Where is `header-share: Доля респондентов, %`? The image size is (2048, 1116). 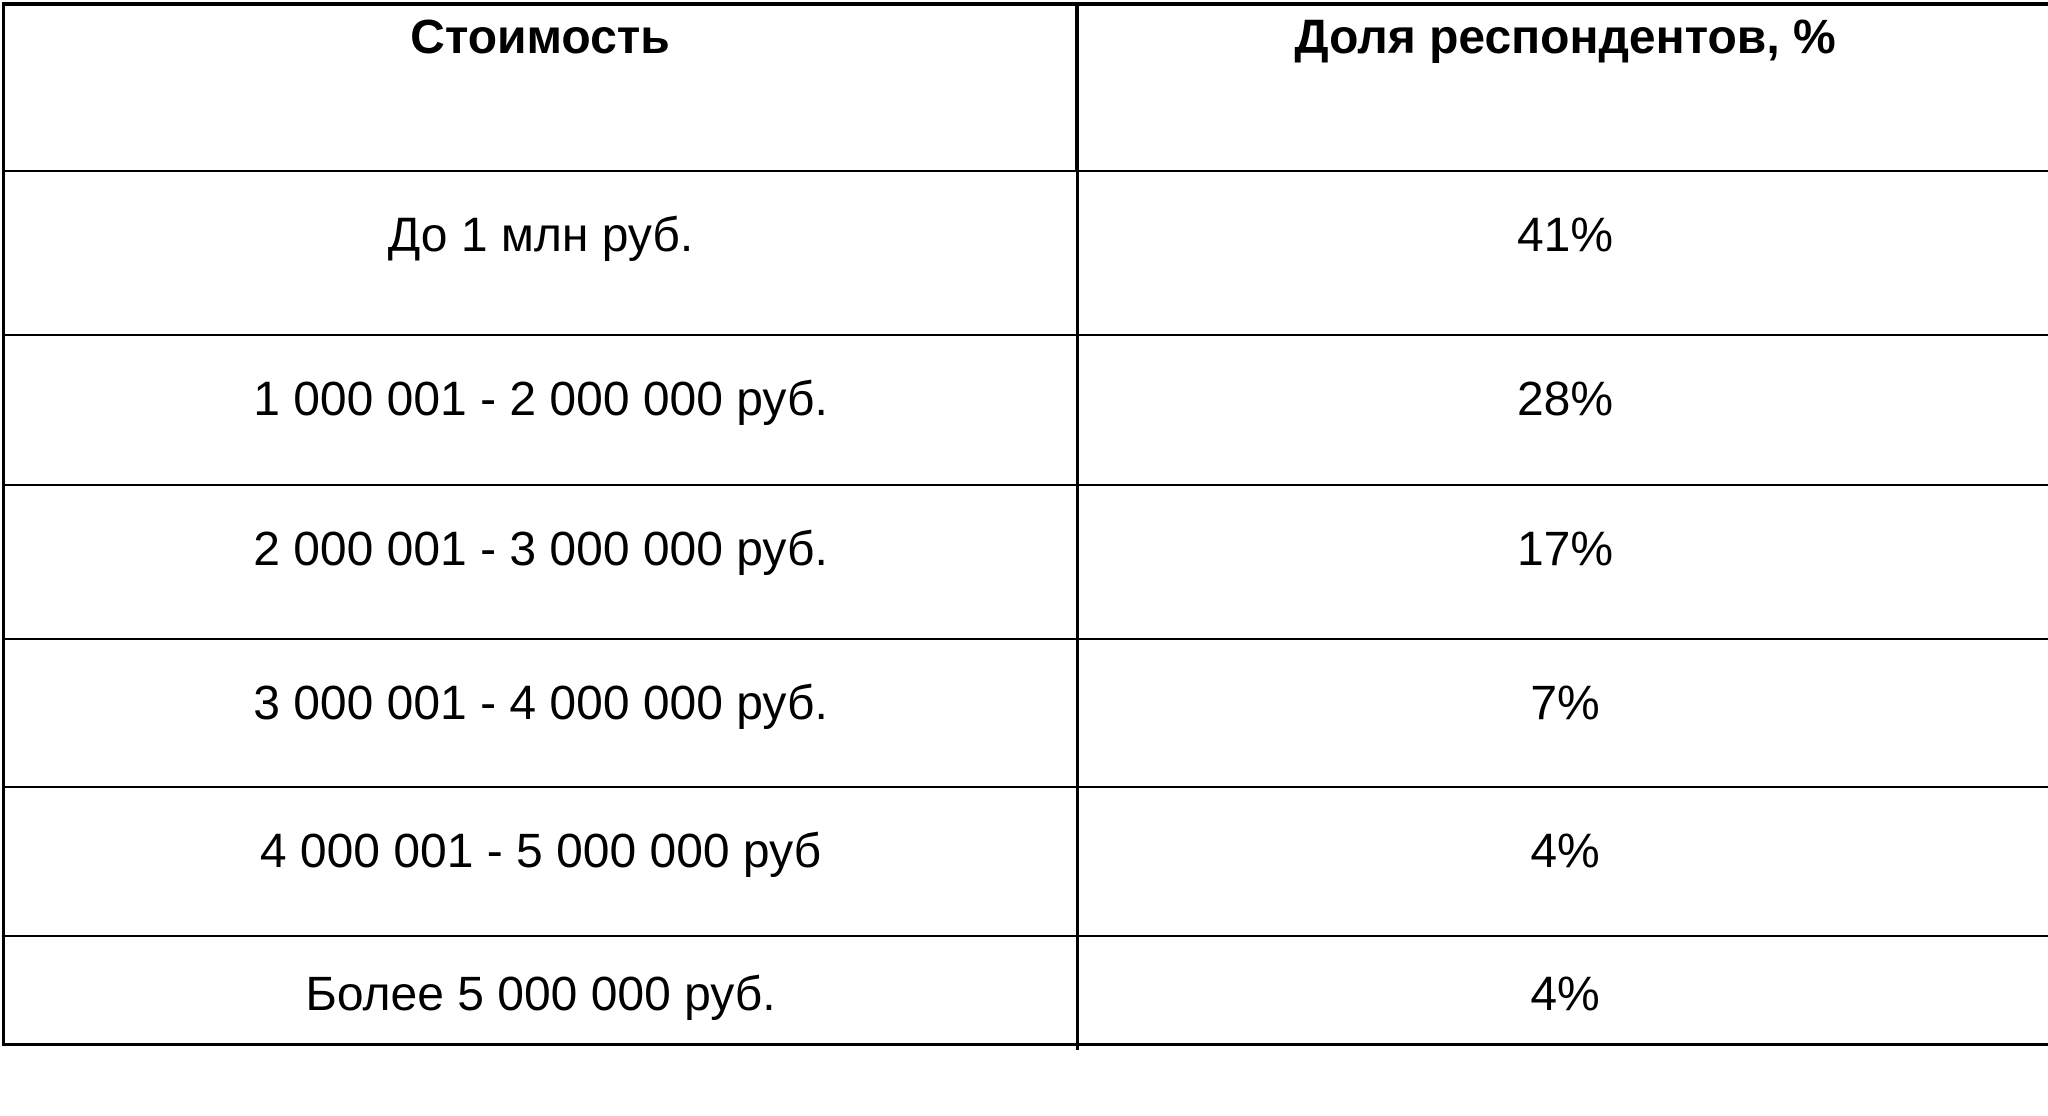 header-share: Доля респондентов, % is located at coordinates (1563, 89).